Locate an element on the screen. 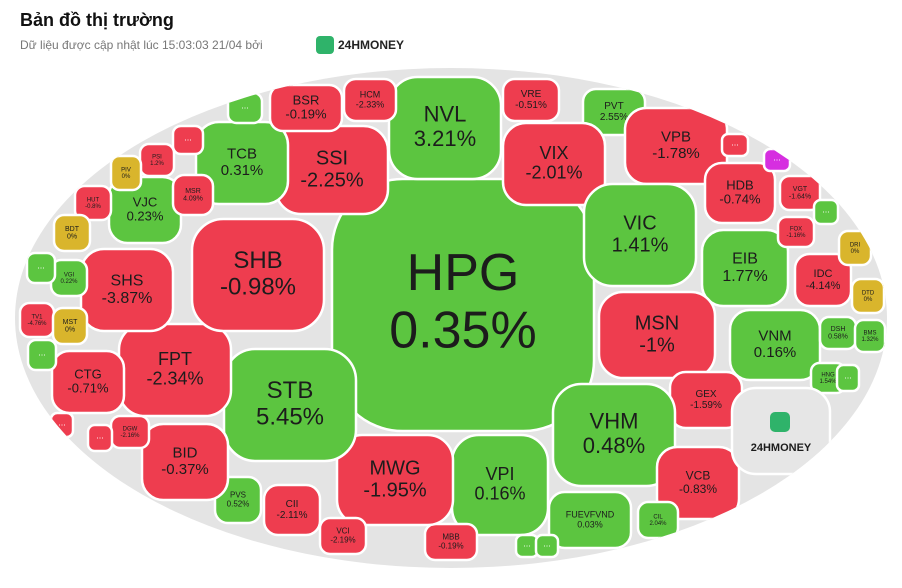 This screenshot has height=588, width=902. stock-cell: VIX-2.01% is located at coordinates (554, 164).